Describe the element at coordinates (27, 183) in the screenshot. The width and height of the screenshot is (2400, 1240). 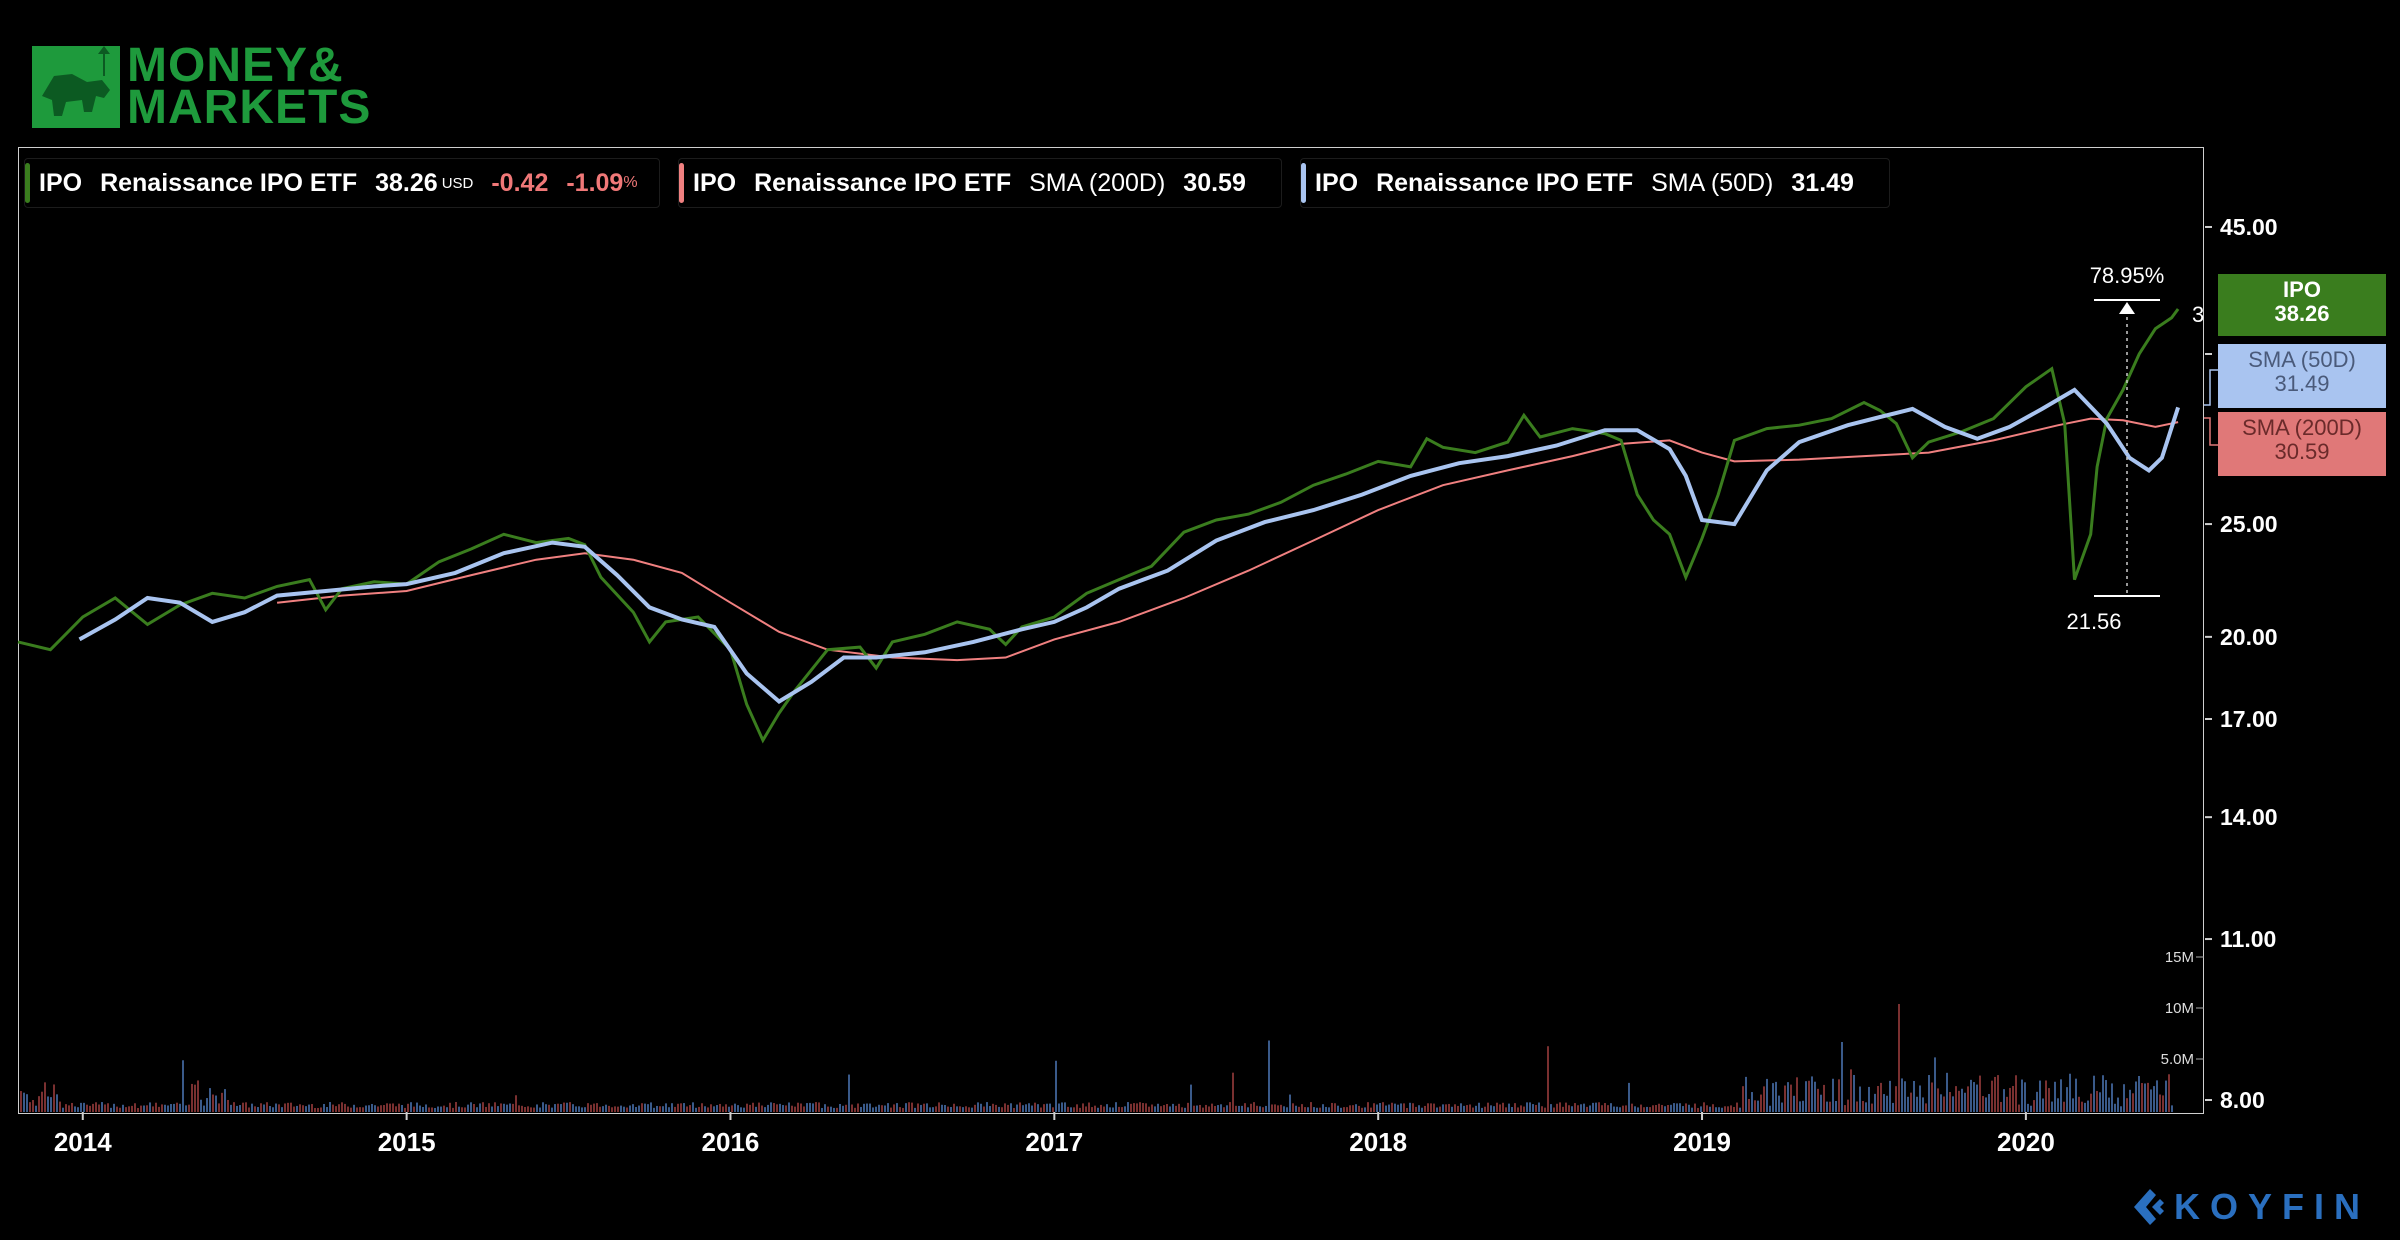
I see `legend-price-color-swatch` at that location.